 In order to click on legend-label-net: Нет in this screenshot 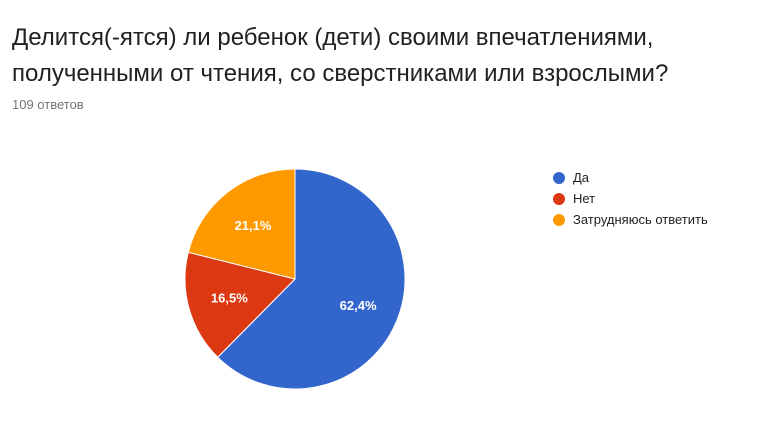, I will do `click(584, 198)`.